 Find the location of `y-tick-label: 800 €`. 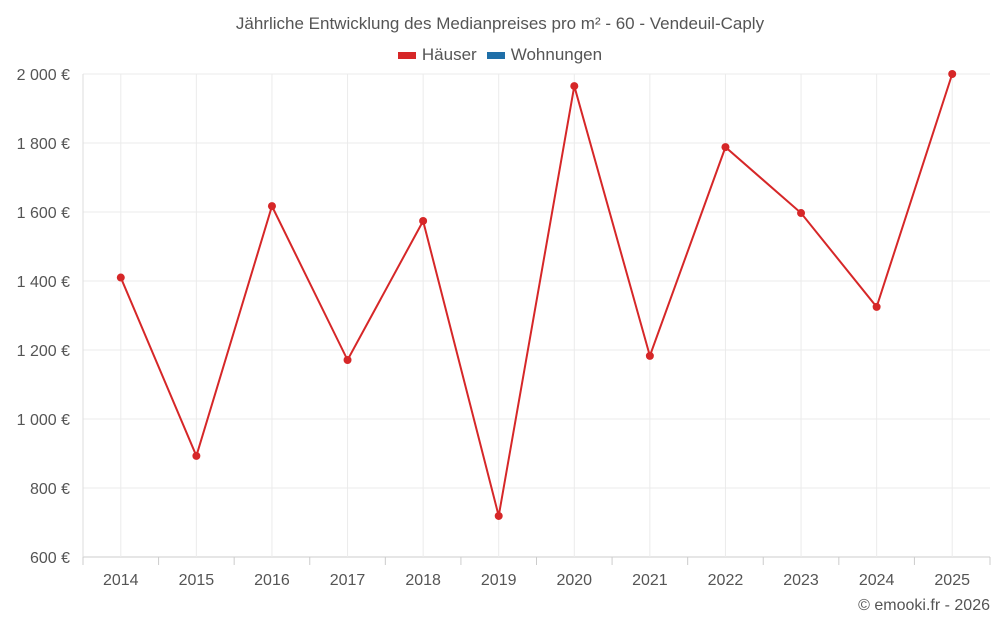

y-tick-label: 800 € is located at coordinates (50, 489).